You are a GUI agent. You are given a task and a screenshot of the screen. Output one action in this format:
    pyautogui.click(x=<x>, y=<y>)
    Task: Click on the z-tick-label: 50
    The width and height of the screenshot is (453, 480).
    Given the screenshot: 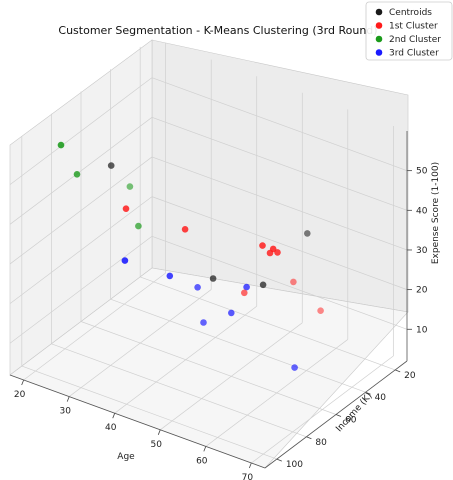 What is the action you would take?
    pyautogui.click(x=422, y=172)
    